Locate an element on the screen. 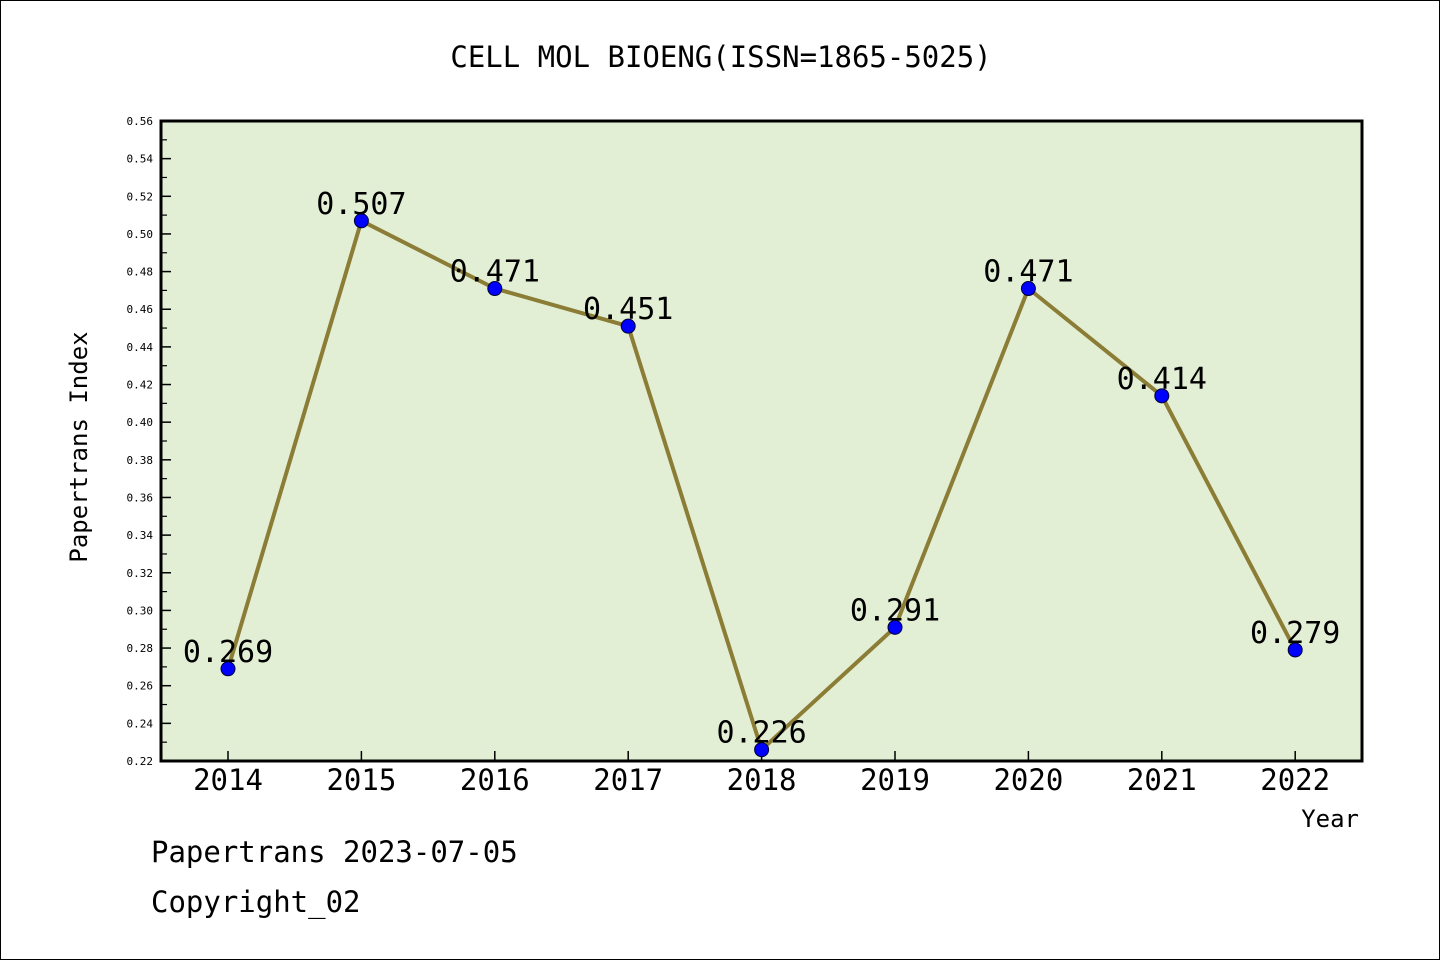 The width and height of the screenshot is (1440, 961). y-tick-label: 0.38 is located at coordinates (140, 460).